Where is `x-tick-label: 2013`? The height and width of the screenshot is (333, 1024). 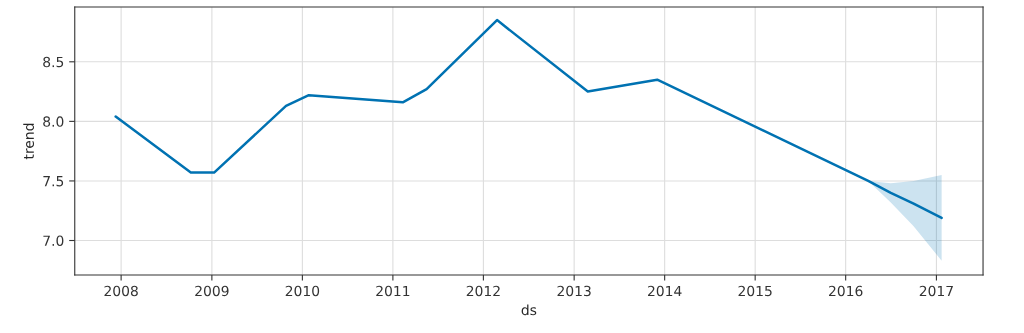 x-tick-label: 2013 is located at coordinates (574, 291).